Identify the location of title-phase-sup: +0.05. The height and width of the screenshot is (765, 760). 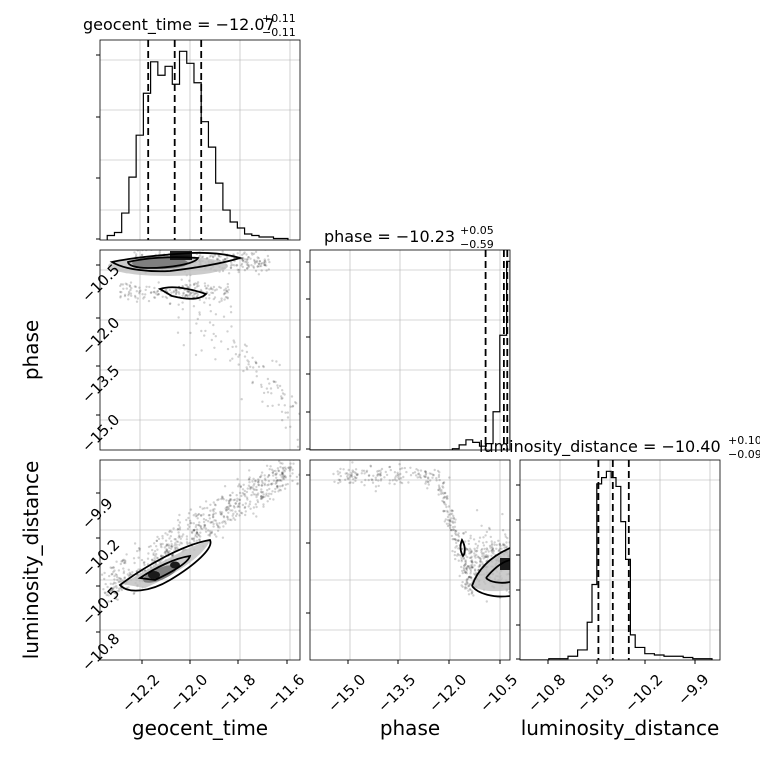
(477, 230).